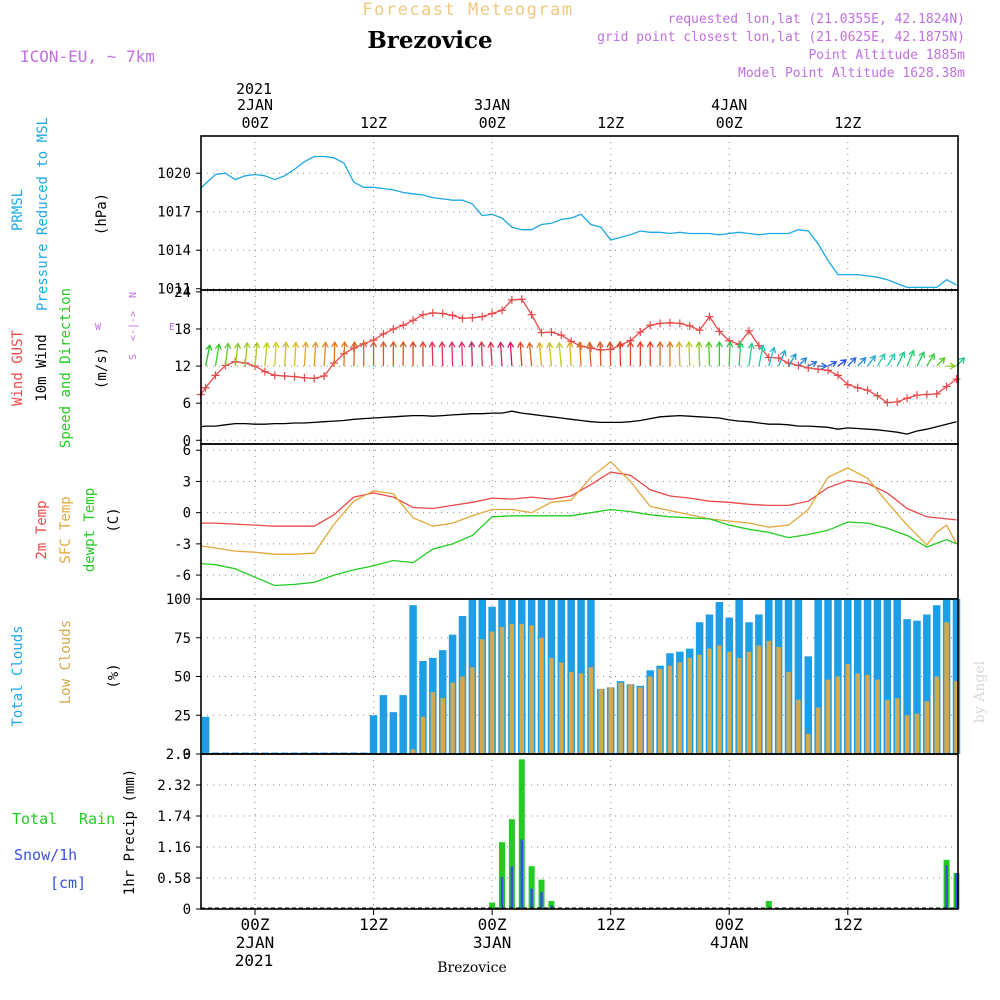  What do you see at coordinates (558, 832) in the screenshot?
I see `panel-precip: 0 0.58 1.16 1.74 2.32 2.9` at bounding box center [558, 832].